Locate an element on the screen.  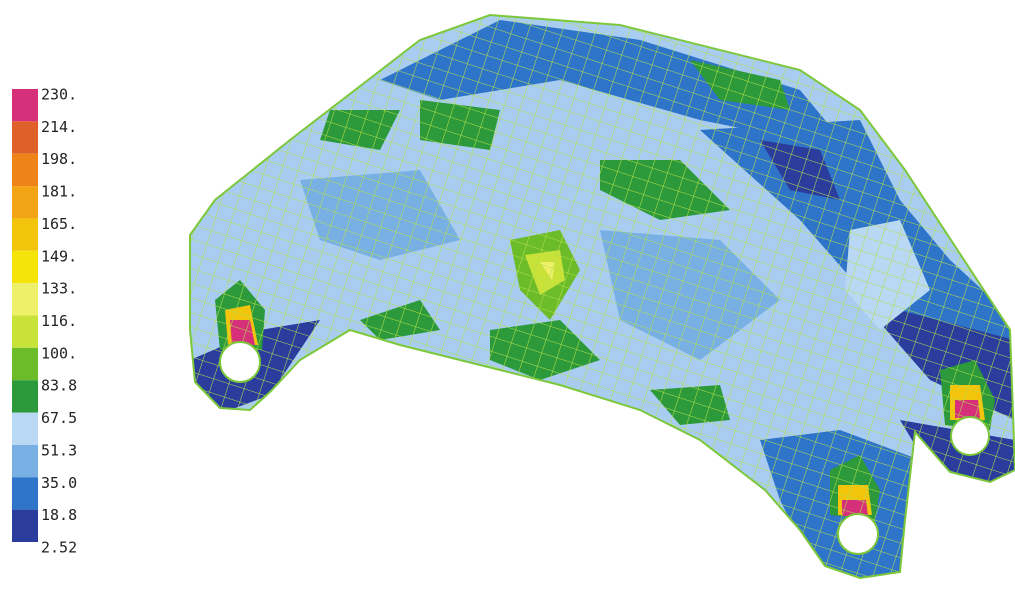
legend-label: 181. is located at coordinates (59, 192).